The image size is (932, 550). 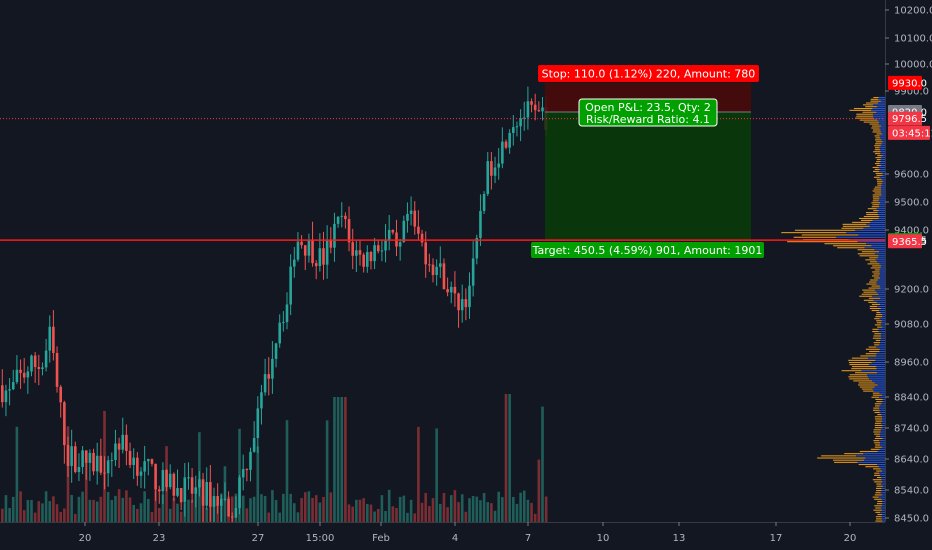 I want to click on y-tick-label: 9080.0, so click(x=911, y=325).